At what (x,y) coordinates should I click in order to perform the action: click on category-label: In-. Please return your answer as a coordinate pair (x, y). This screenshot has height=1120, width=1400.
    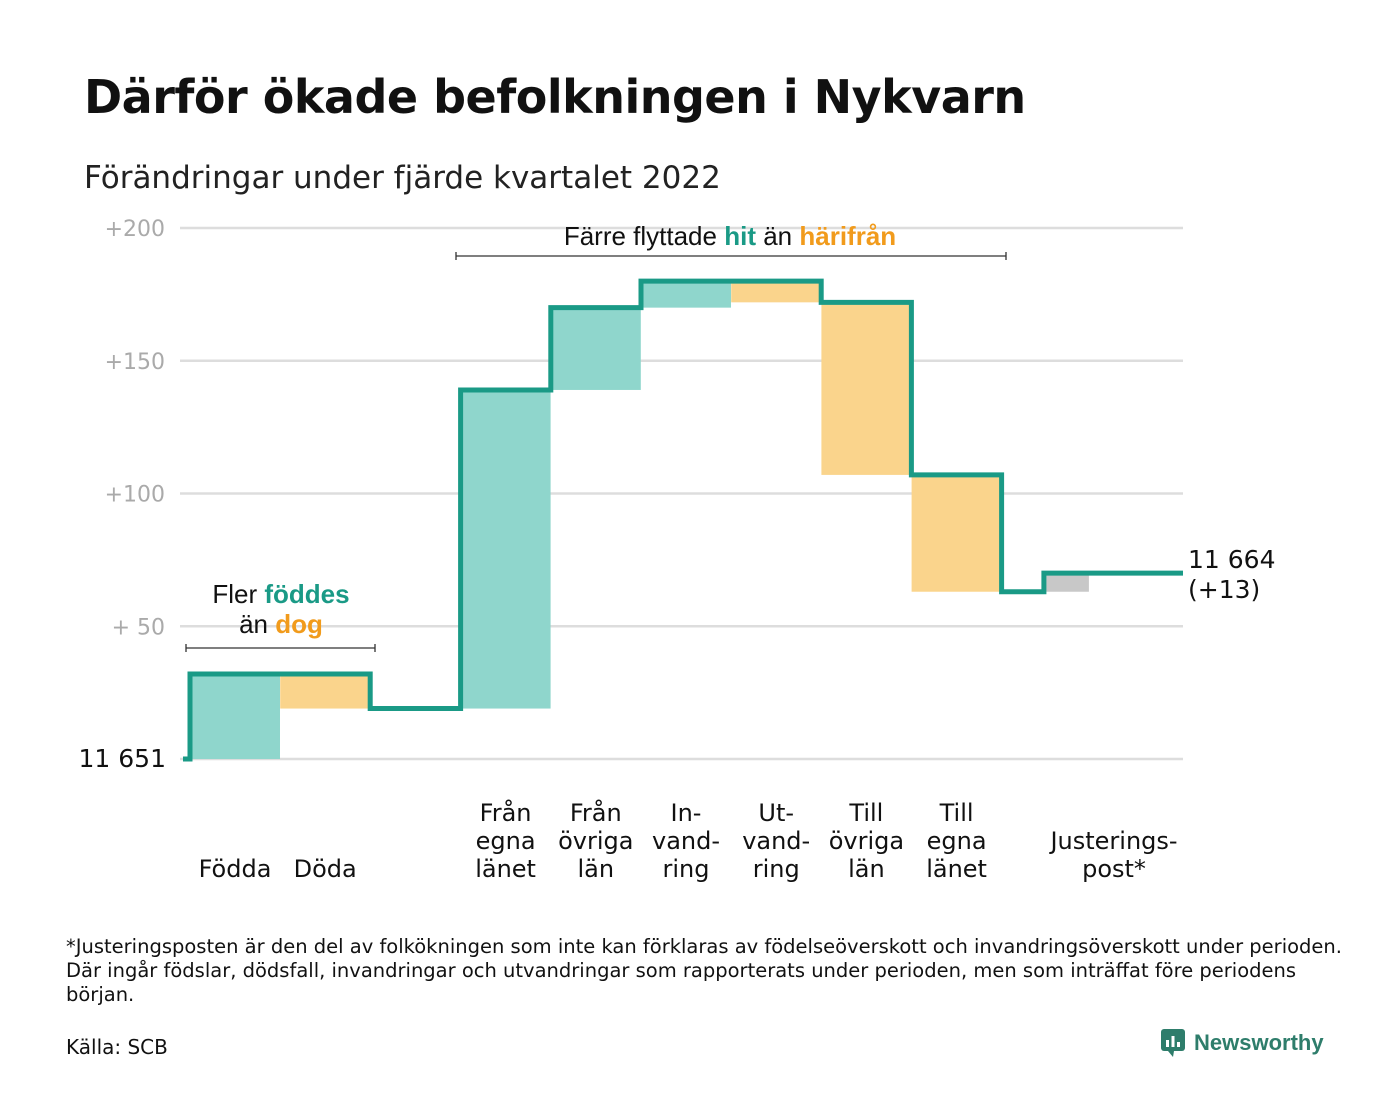
    Looking at the image, I should click on (686, 813).